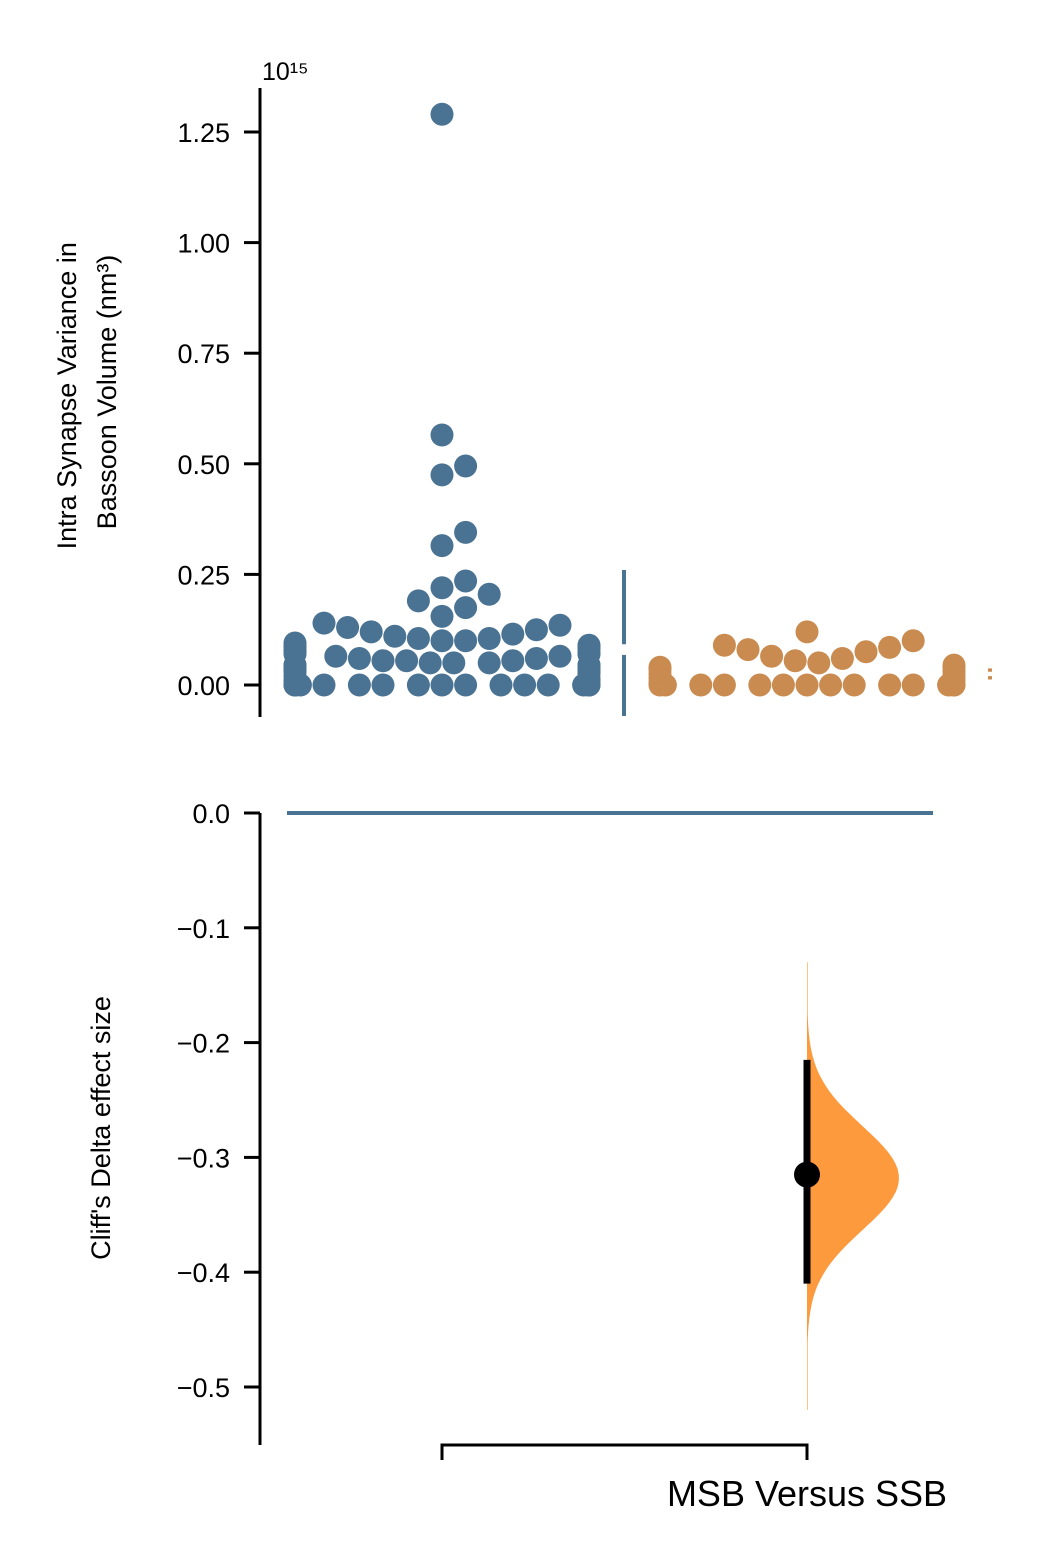  Describe the element at coordinates (853, 1186) in the screenshot. I see `bootstrap-distribution` at that location.